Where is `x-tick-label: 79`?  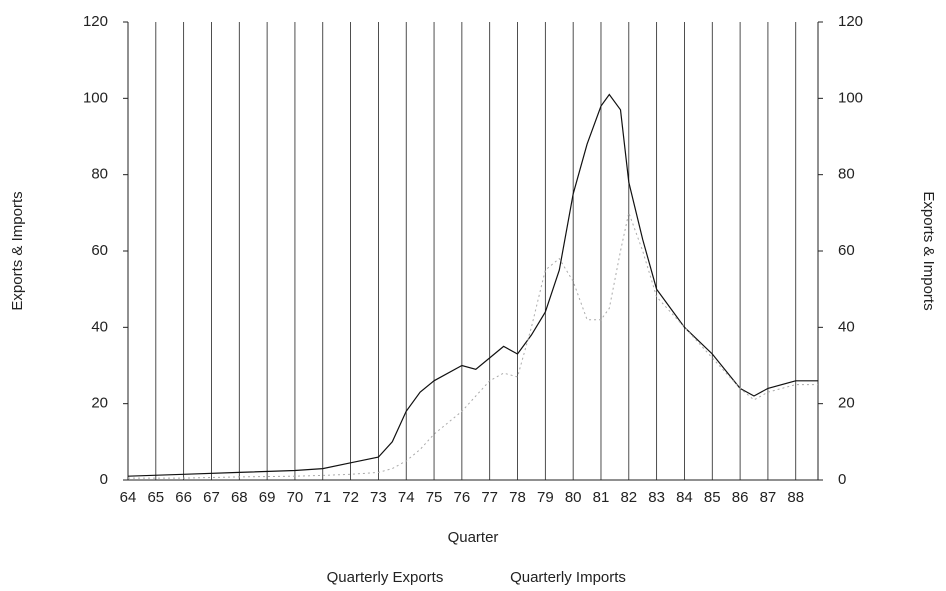
x-tick-label: 79 is located at coordinates (545, 497).